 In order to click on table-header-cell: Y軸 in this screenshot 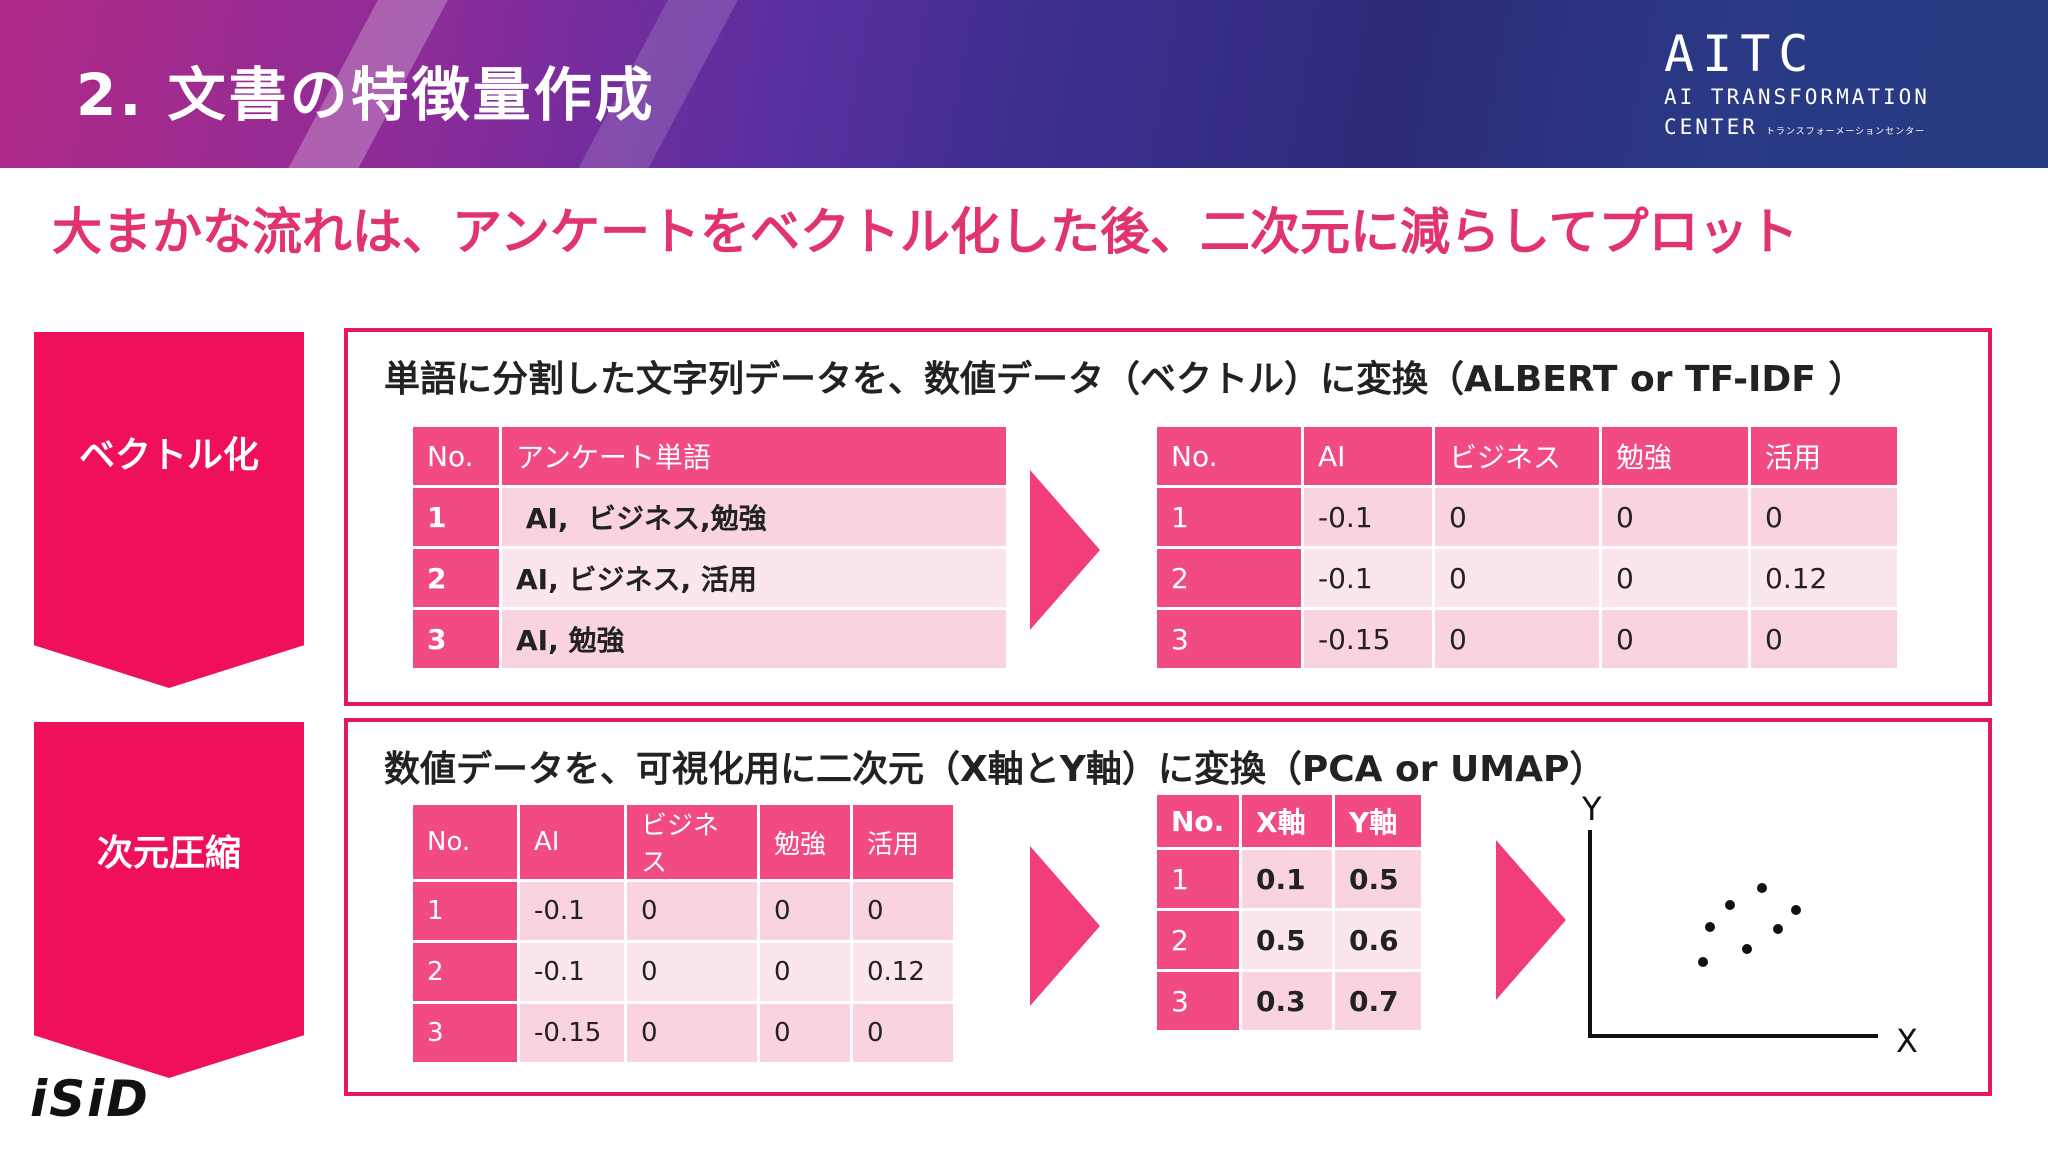, I will do `click(1378, 821)`.